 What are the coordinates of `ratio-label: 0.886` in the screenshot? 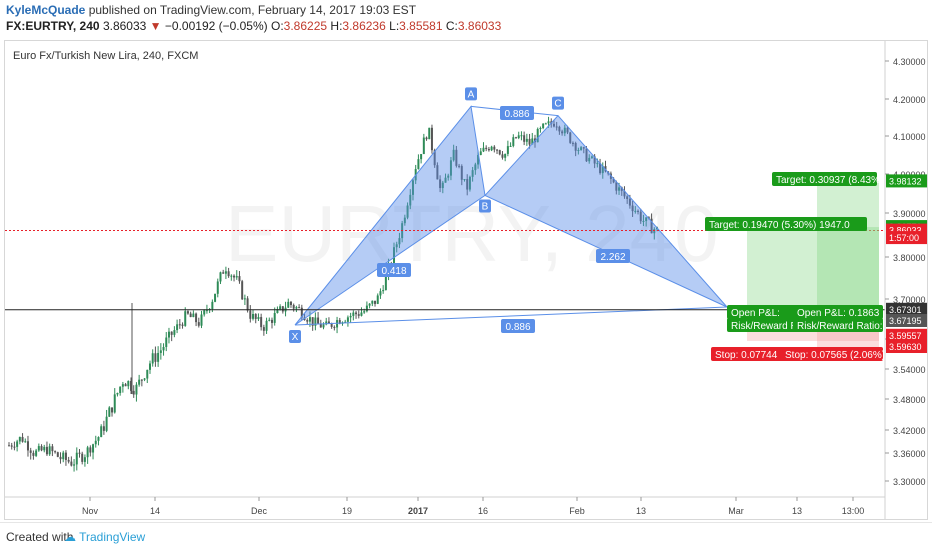 It's located at (517, 327).